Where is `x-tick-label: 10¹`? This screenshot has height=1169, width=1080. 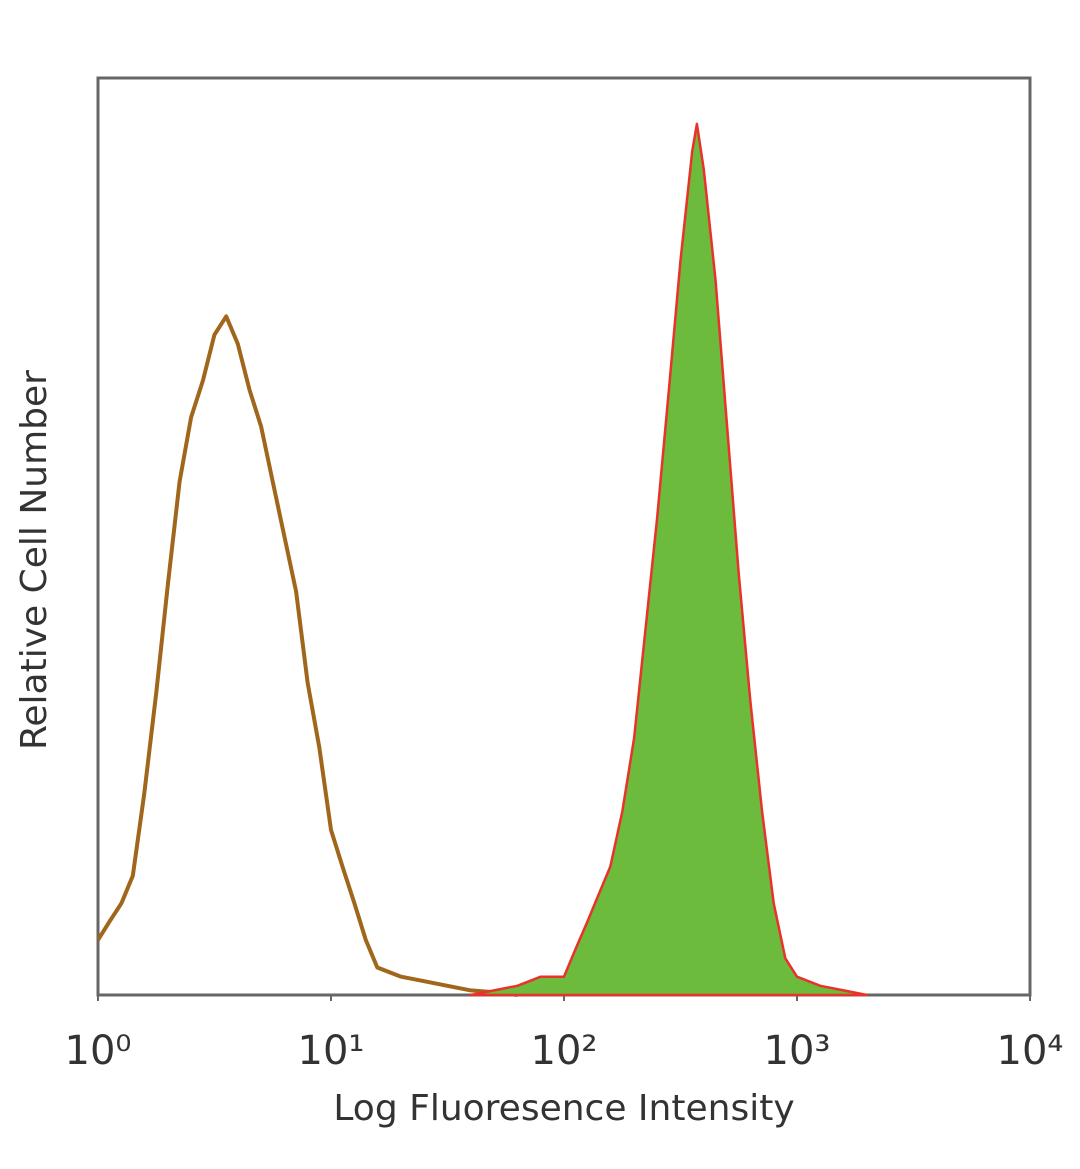
x-tick-label: 10¹ is located at coordinates (331, 1051).